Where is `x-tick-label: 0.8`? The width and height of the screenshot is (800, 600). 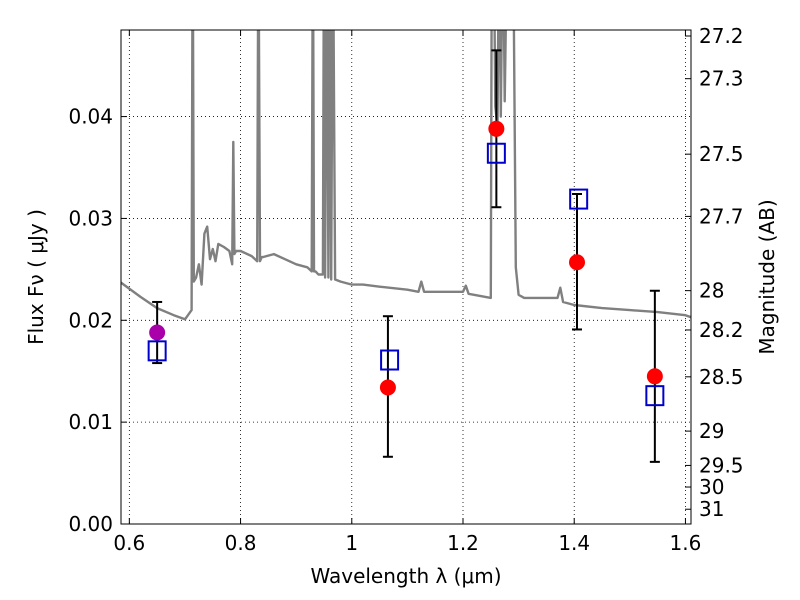 x-tick-label: 0.8 is located at coordinates (241, 543).